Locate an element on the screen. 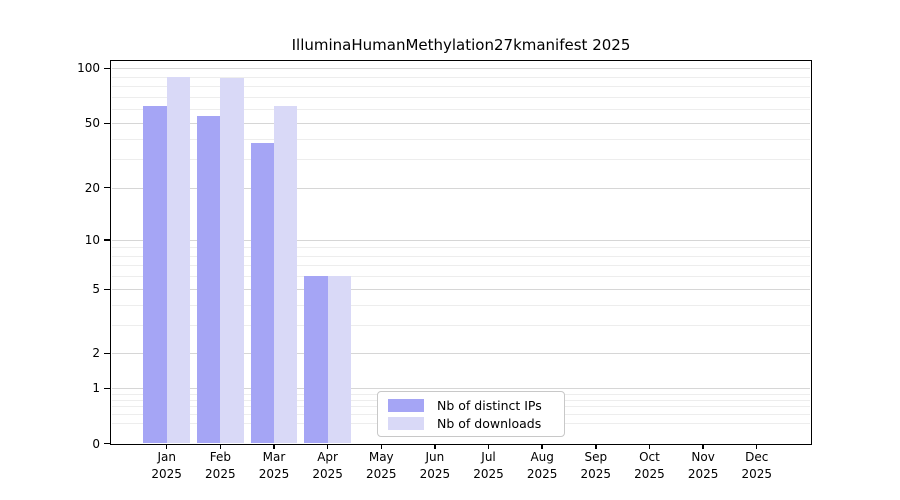 The image size is (900, 500). bar-distinct-ips-feb is located at coordinates (208, 279).